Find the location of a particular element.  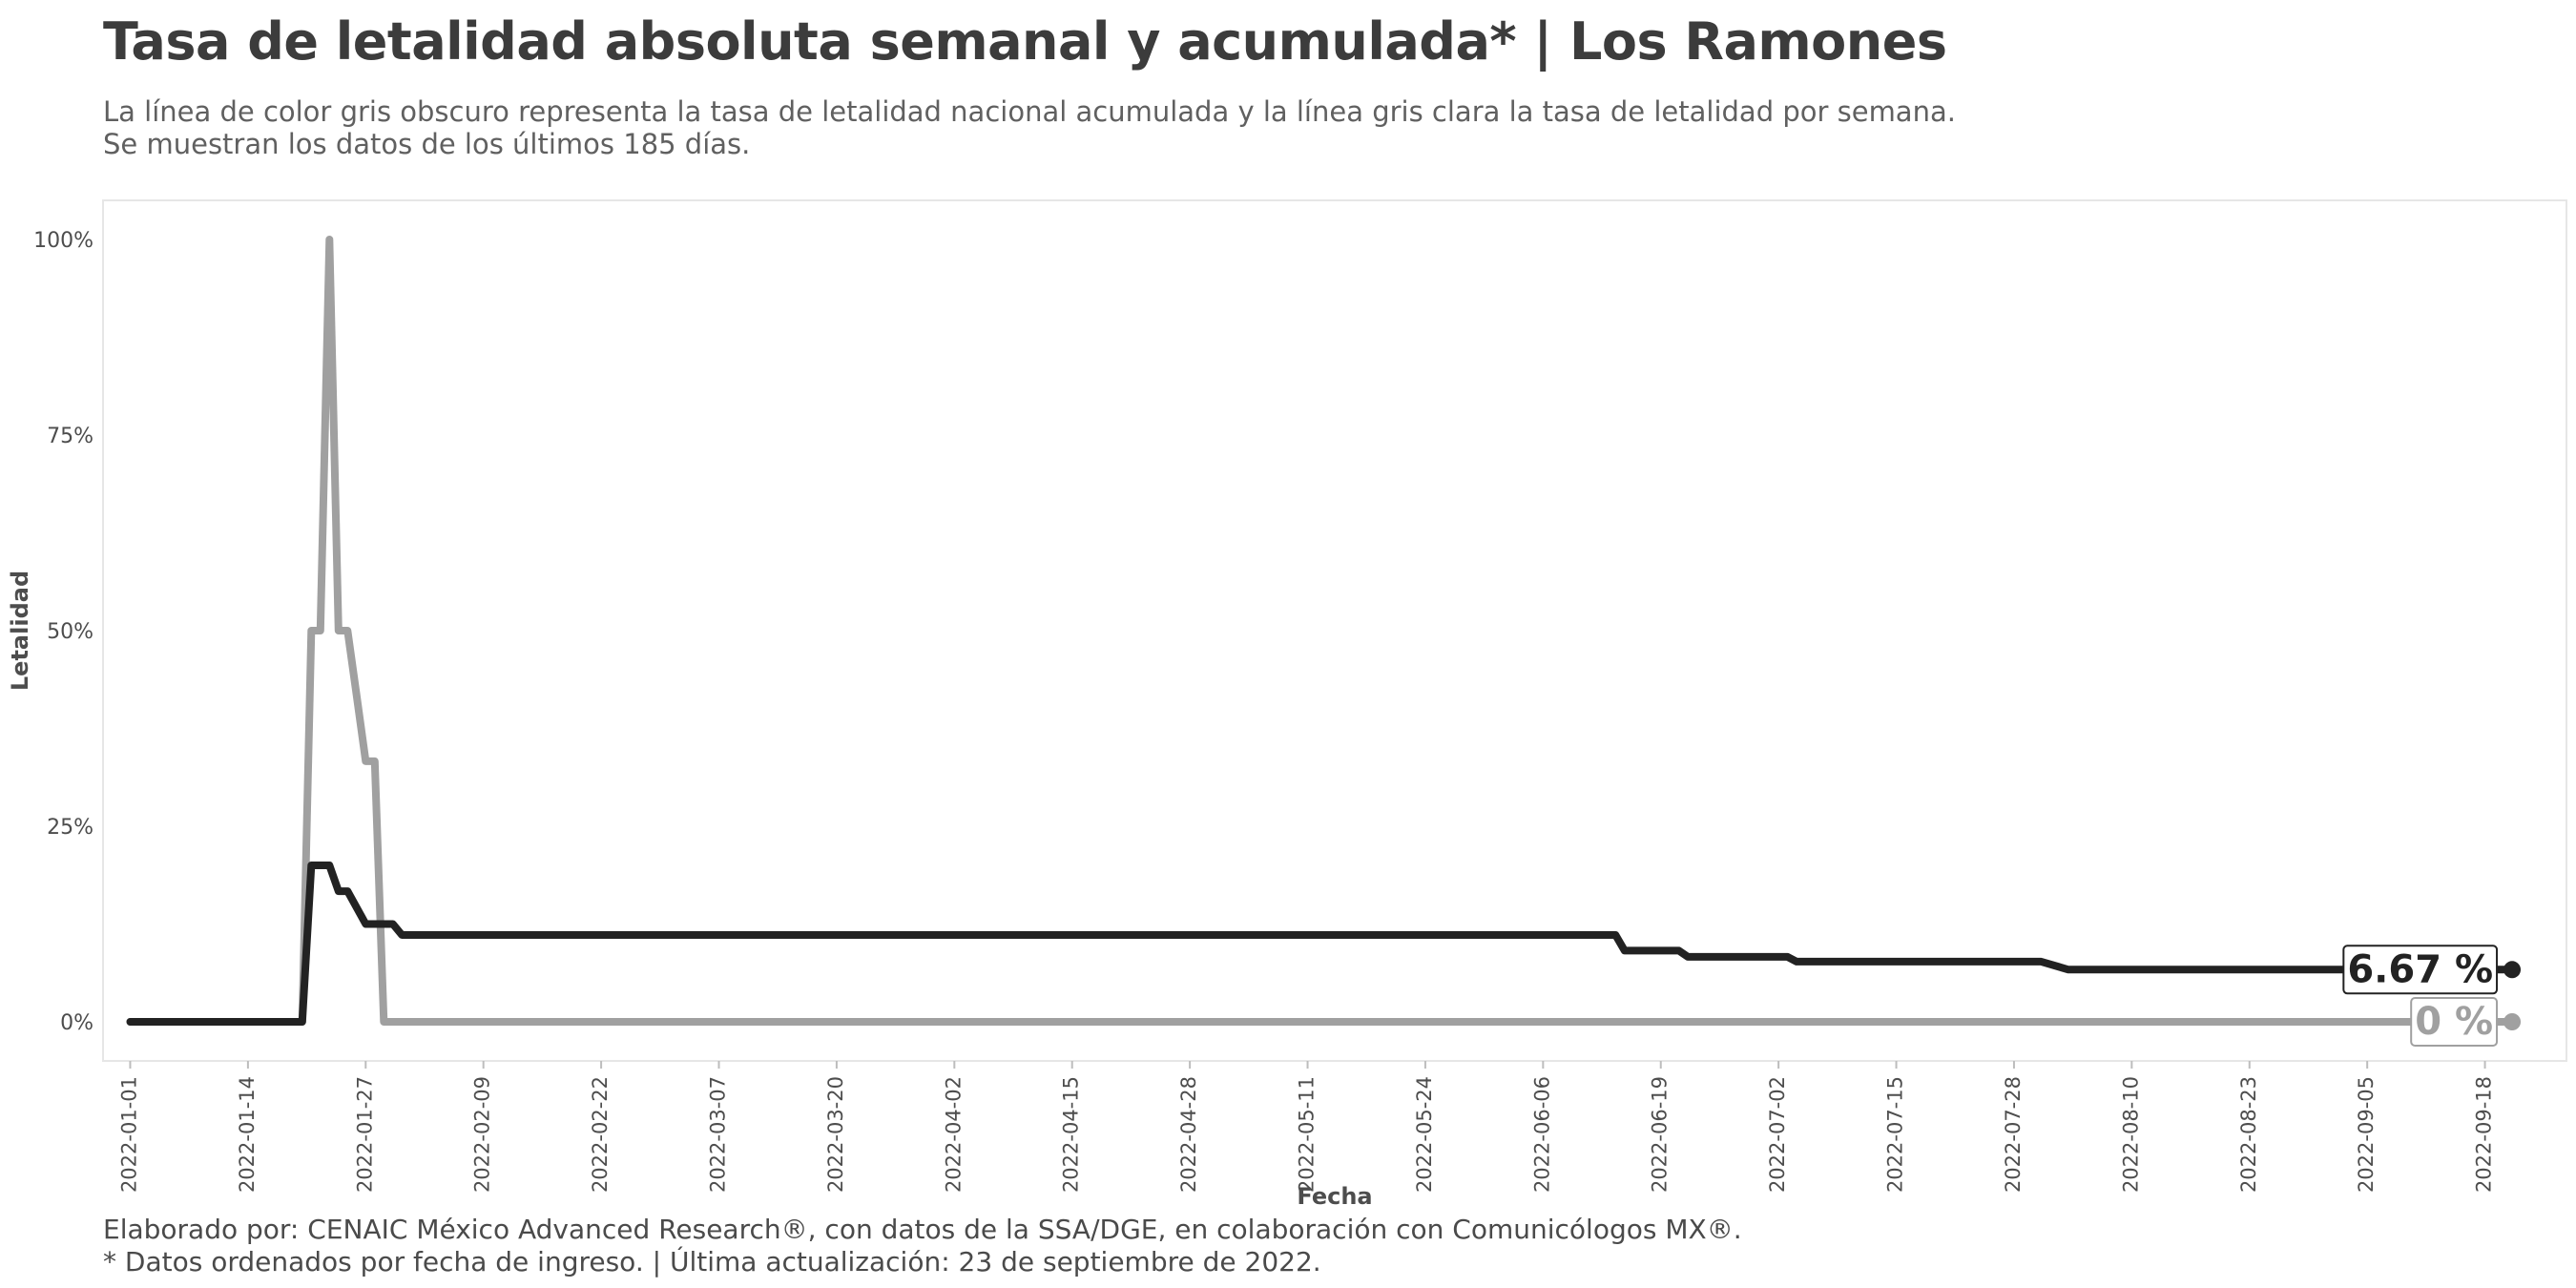

end-label-accumulated: 6.67 % is located at coordinates (2420, 970).